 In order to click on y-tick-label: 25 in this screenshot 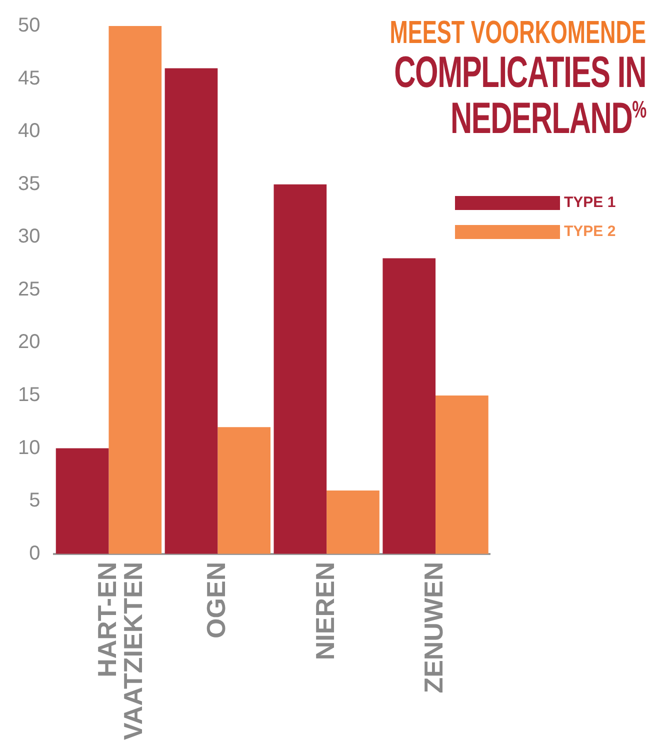, I will do `click(29, 289)`.